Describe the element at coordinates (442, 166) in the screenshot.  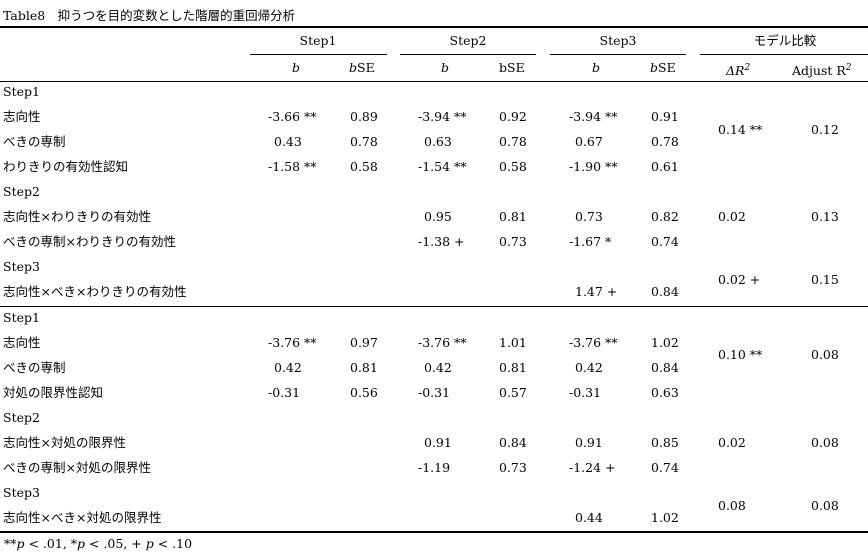
I see `cell: -1.54 **` at that location.